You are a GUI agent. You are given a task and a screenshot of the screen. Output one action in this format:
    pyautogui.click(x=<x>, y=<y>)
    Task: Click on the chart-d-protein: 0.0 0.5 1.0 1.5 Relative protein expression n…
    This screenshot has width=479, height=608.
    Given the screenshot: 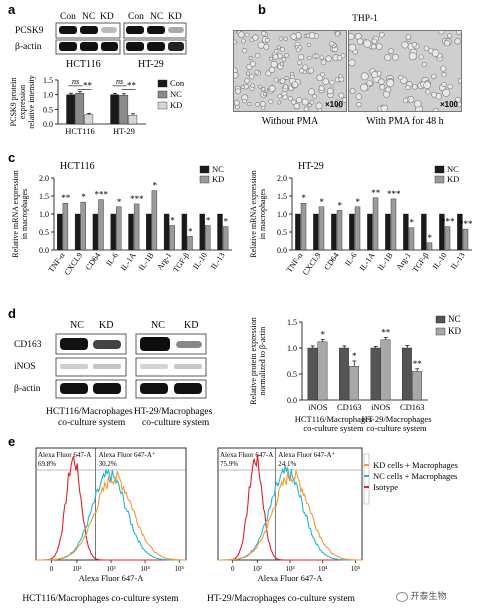 What is the action you would take?
    pyautogui.click(x=355, y=373)
    